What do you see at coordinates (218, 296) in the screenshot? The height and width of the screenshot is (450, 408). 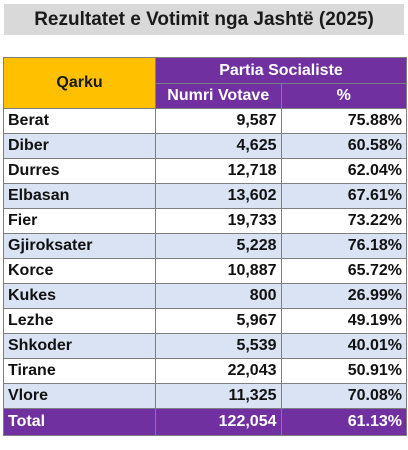 I see `cell-votes: 800` at bounding box center [218, 296].